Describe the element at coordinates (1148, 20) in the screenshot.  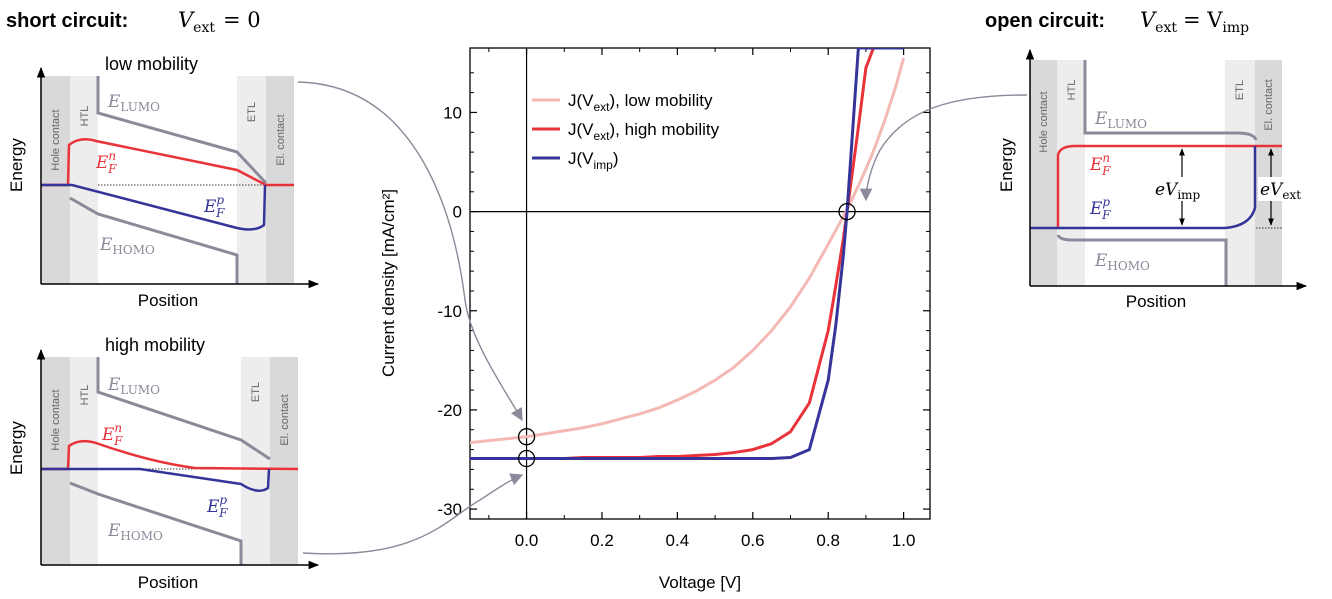
I see `open-circuit-eq-var: V` at that location.